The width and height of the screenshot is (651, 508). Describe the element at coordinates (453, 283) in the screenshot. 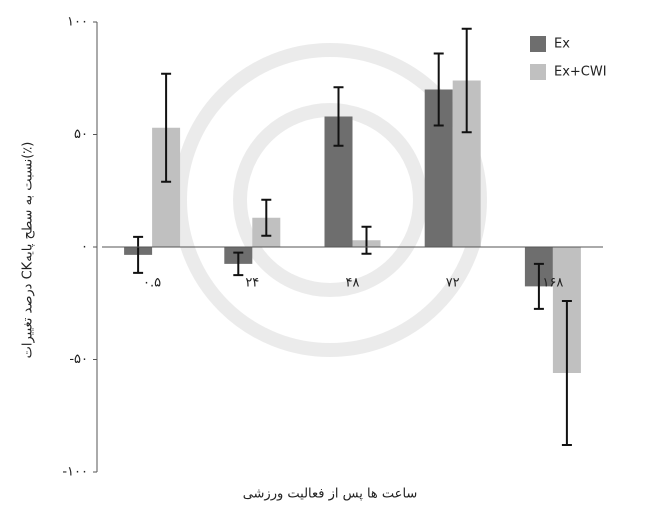

I see `x-tick-label: ۷۲` at that location.